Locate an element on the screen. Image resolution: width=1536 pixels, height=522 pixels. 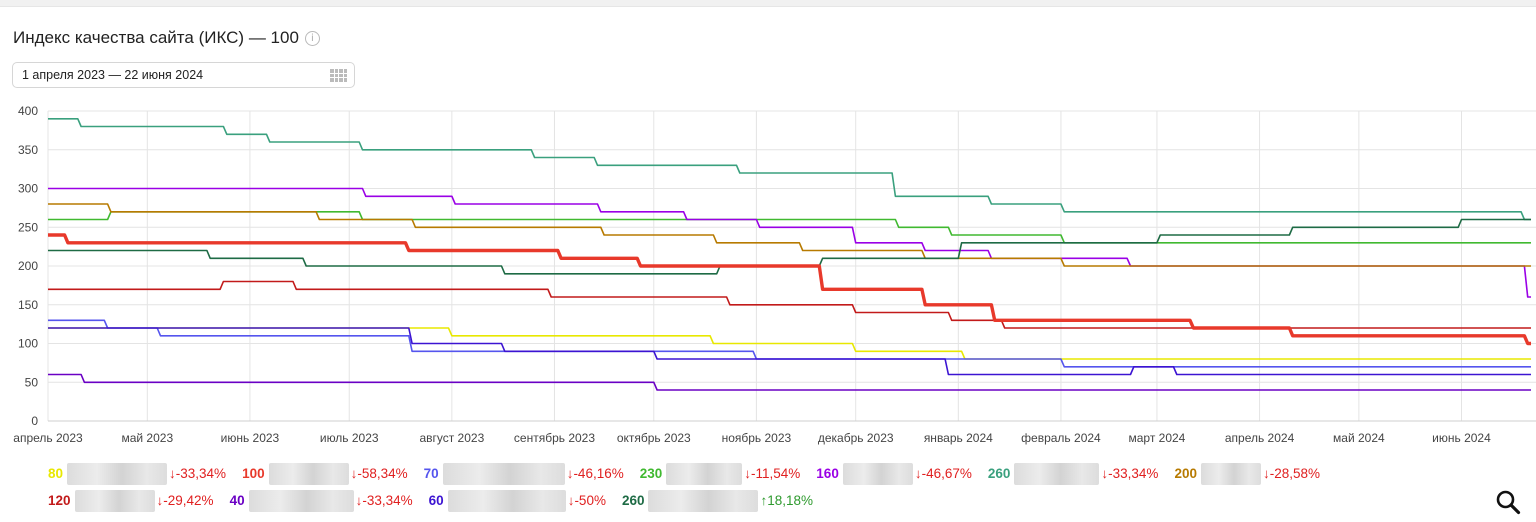
legend-item: 260 ↑18,18% is located at coordinates (717, 500).